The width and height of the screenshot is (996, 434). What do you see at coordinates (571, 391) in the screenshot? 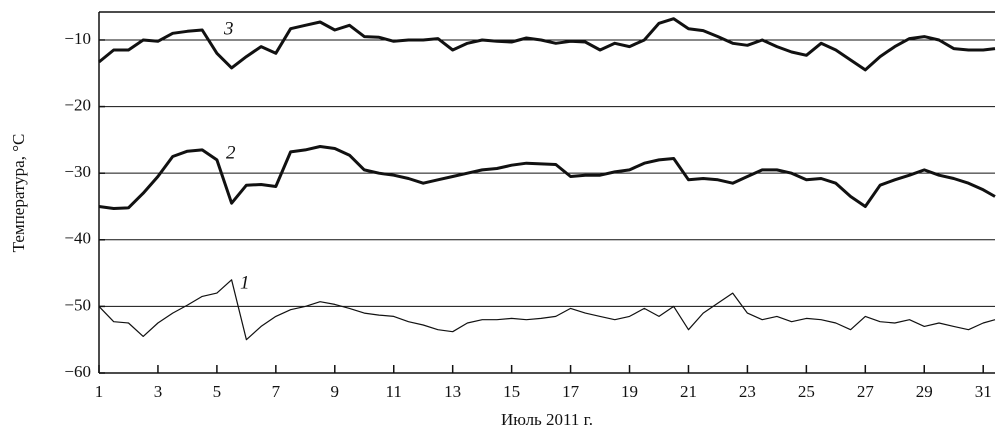
I see `x-tick-label: 17` at bounding box center [571, 391].